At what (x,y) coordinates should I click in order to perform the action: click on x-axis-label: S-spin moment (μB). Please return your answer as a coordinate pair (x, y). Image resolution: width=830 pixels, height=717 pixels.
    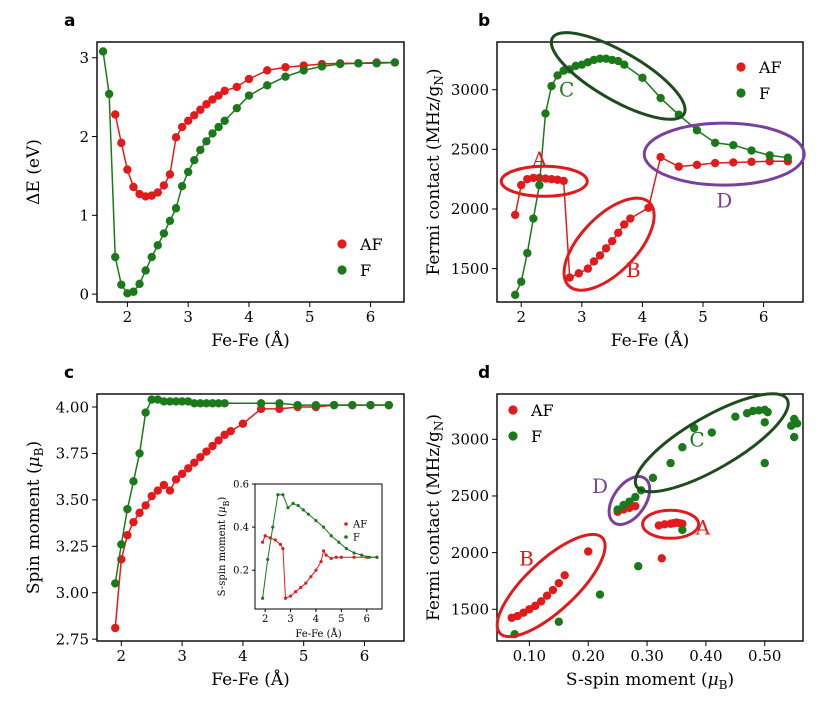
    Looking at the image, I should click on (650, 681).